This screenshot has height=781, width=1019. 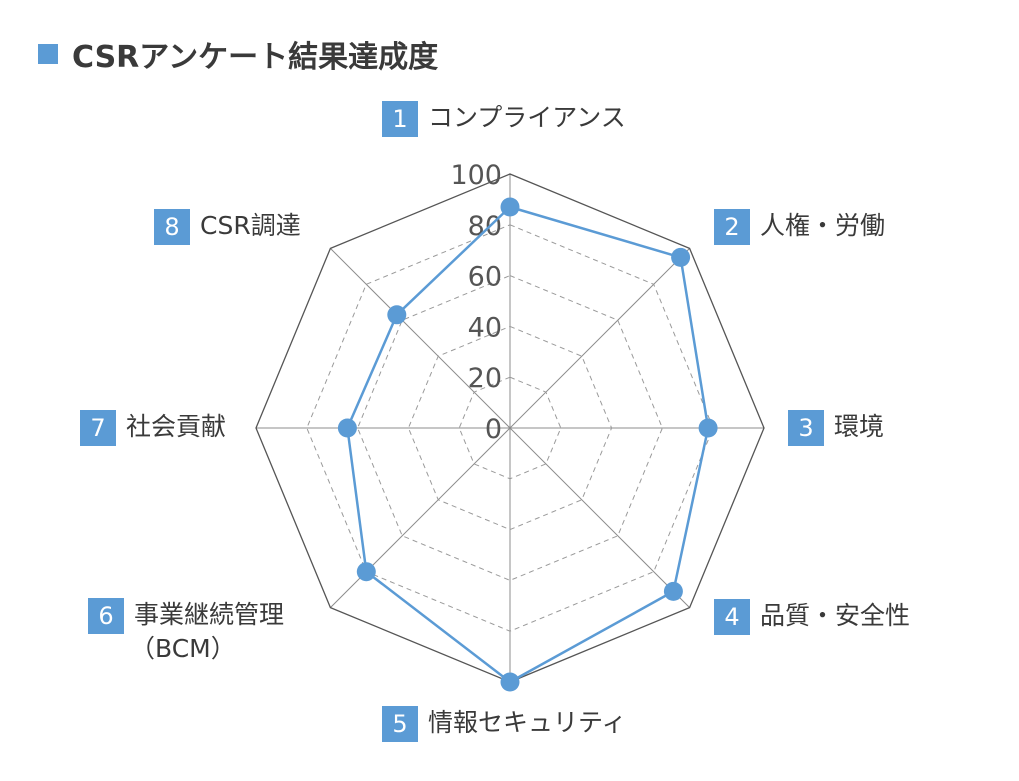 What do you see at coordinates (732, 227) in the screenshot?
I see `category-number-2: 2` at bounding box center [732, 227].